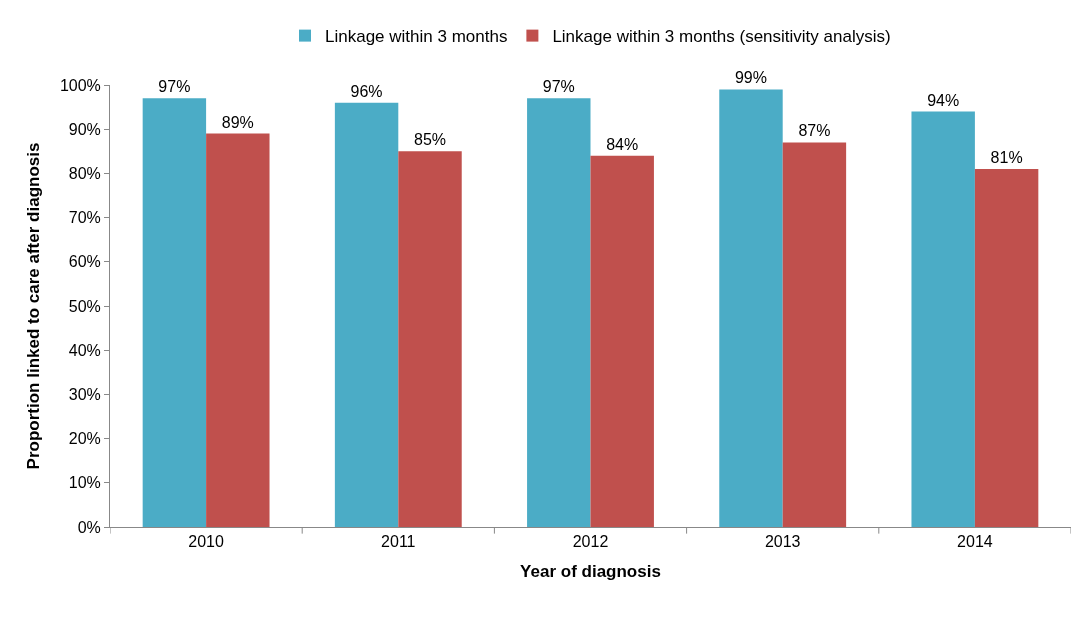  Describe the element at coordinates (590, 542) in the screenshot. I see `x-tick-label: 2012` at that location.